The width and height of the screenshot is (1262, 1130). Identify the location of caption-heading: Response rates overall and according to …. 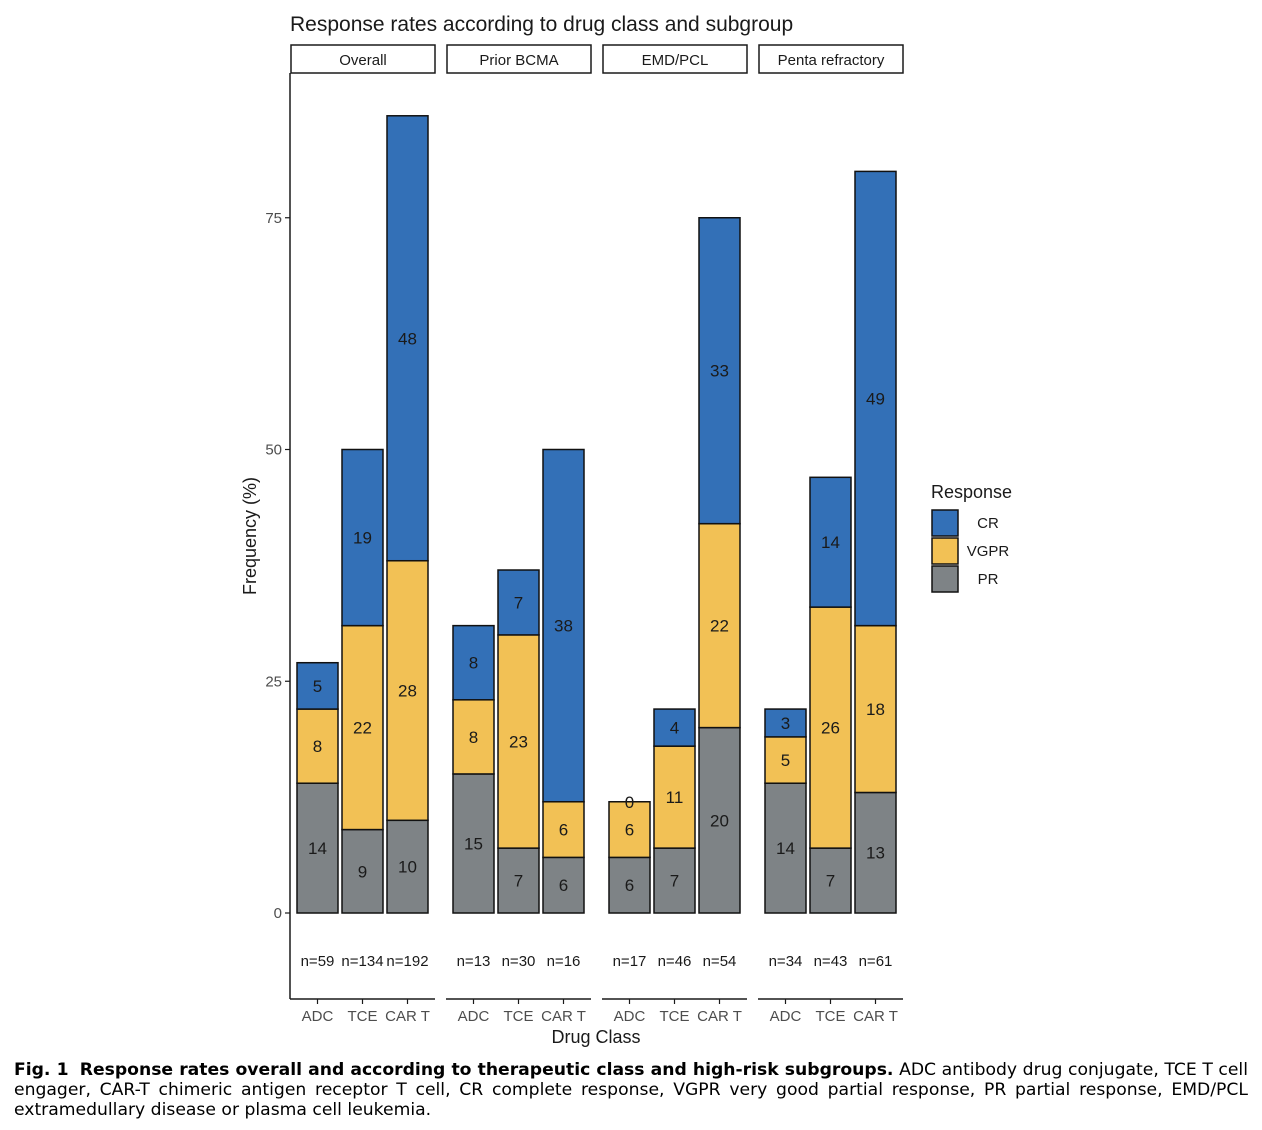
(486, 1070).